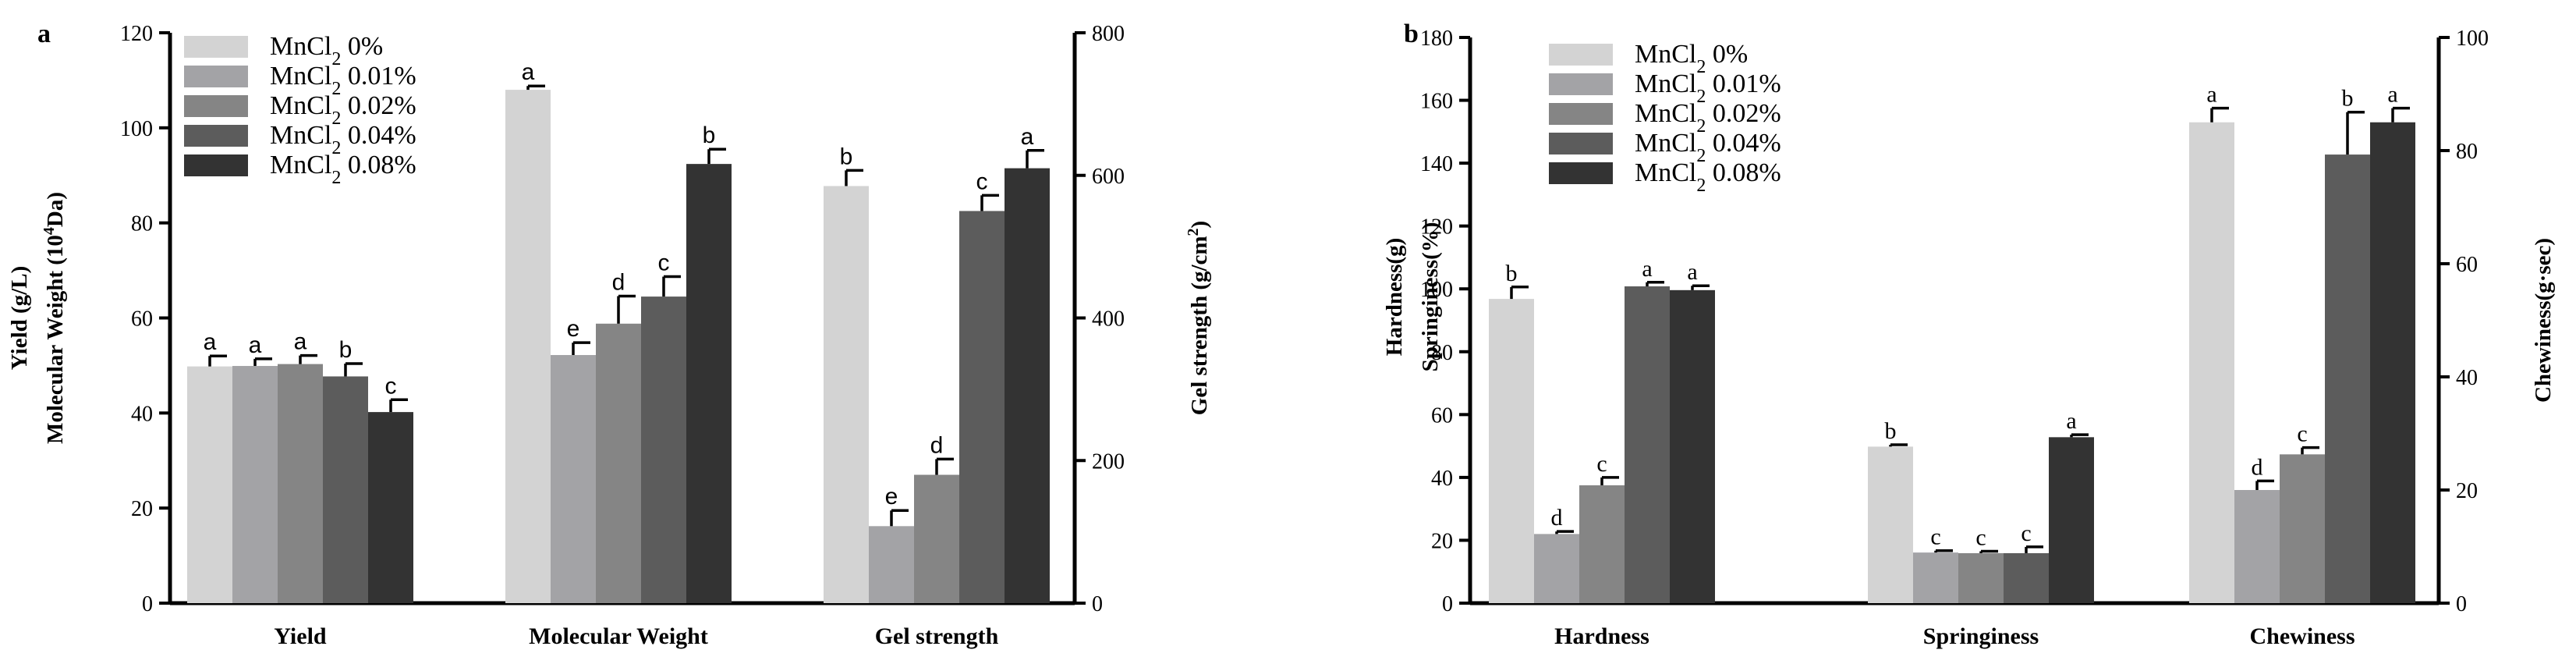 The image size is (2576, 664). I want to click on right-tick-label: 40, so click(2467, 378).